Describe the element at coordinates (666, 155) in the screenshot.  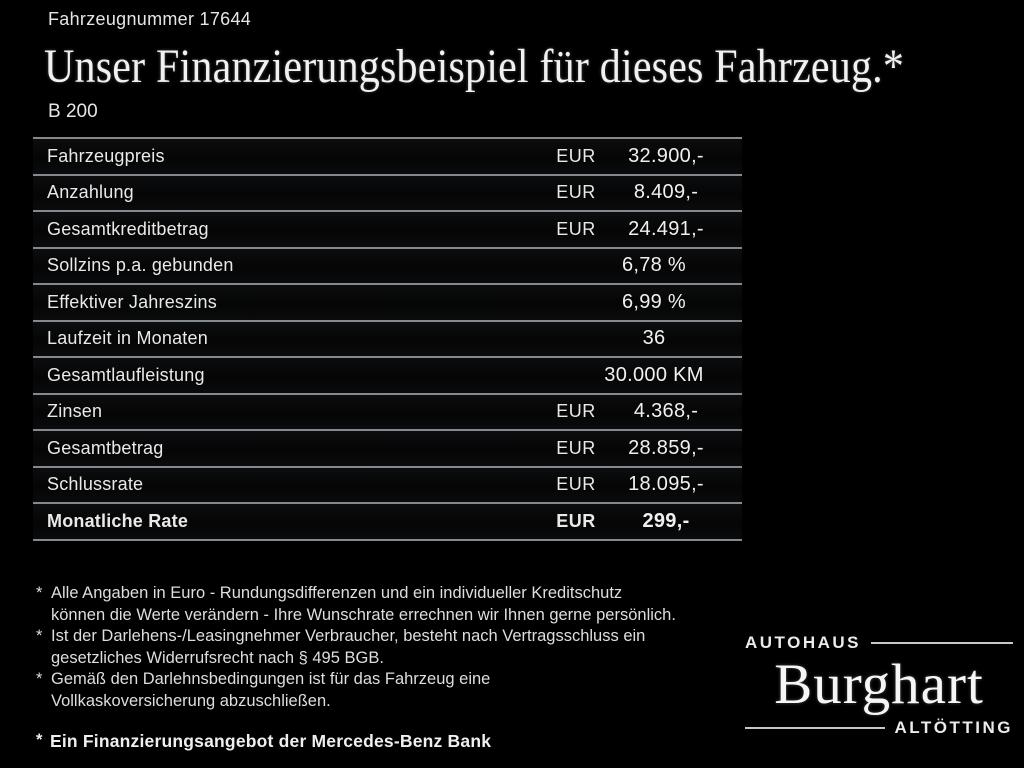
I see `row-value: 32.900,-` at that location.